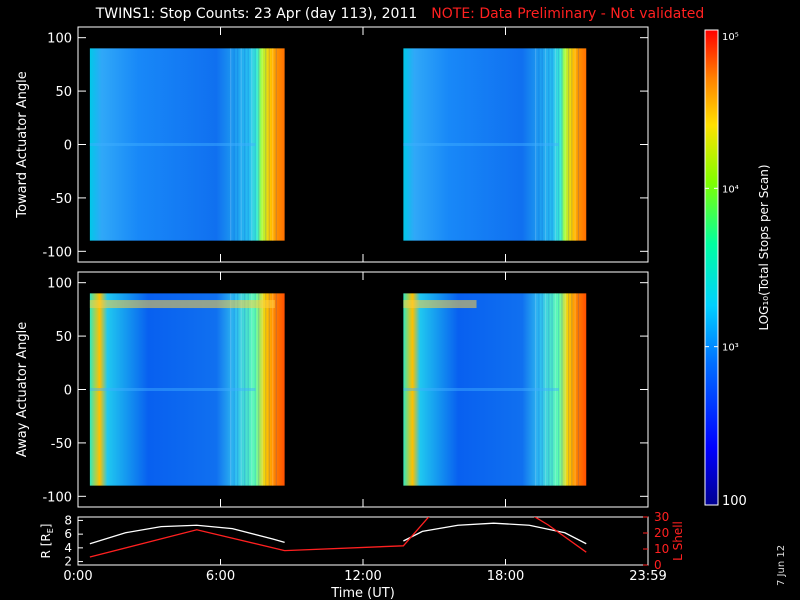  I want to click on colorbar-tick-label: 10⁴, so click(730, 189).